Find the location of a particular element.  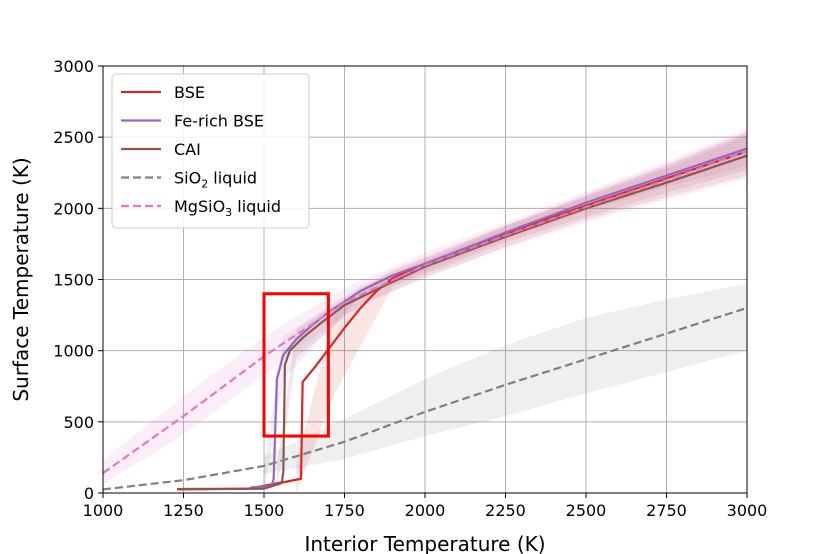

legend-label: BSE is located at coordinates (189, 92).